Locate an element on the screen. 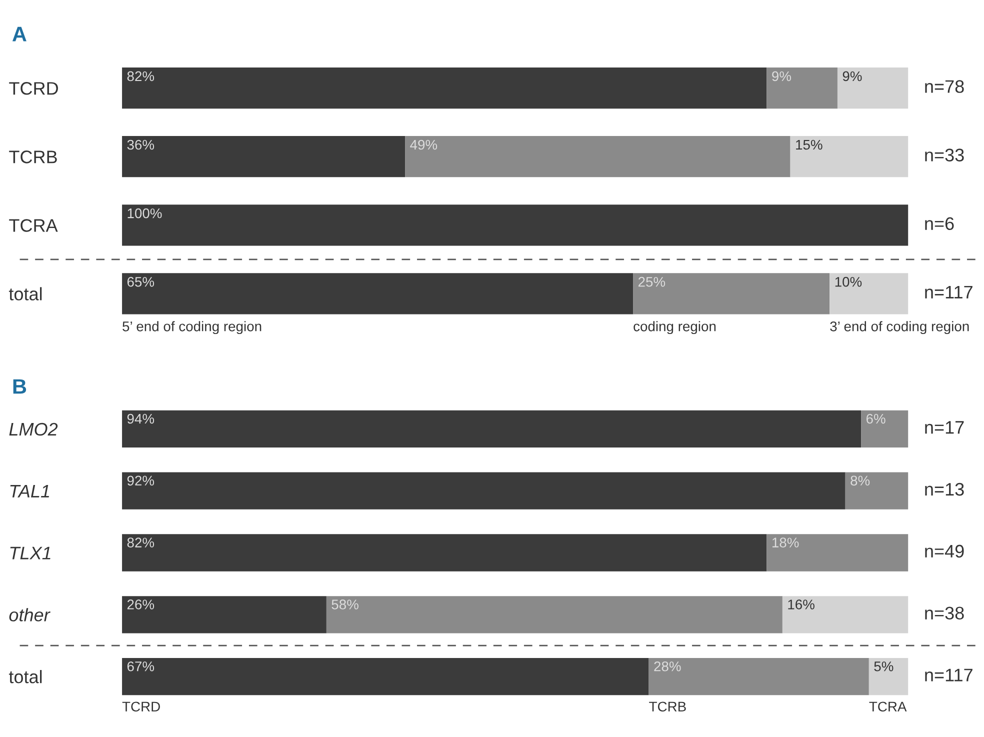  data-label: 94% is located at coordinates (140, 419).